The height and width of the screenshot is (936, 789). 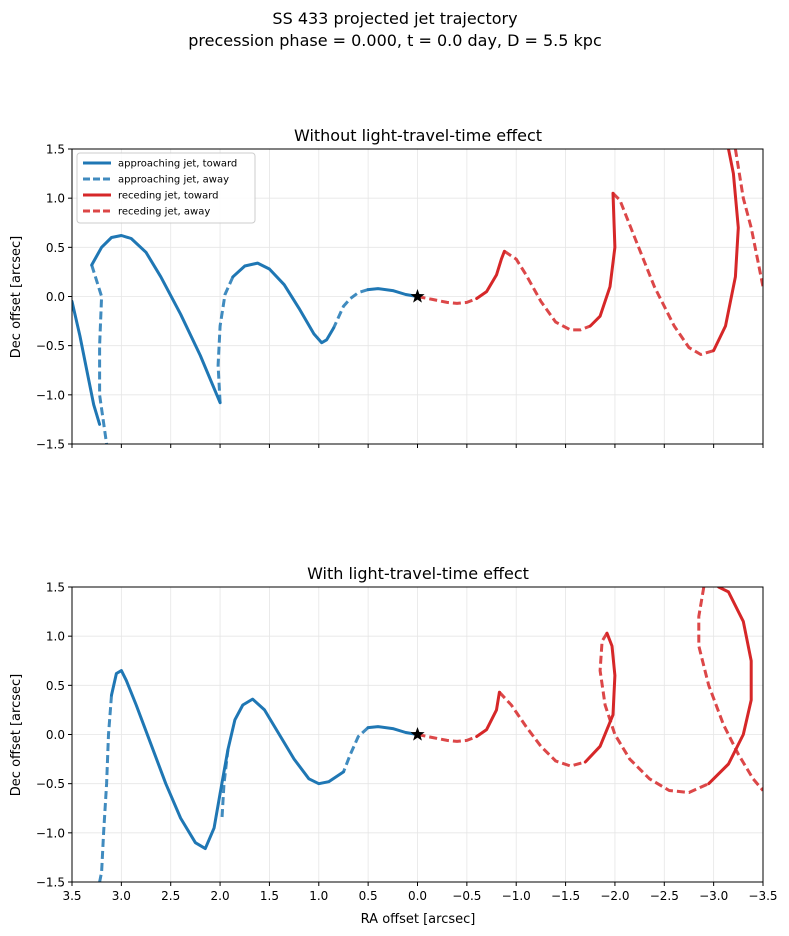 I want to click on x-tick-label: −1.0, so click(x=516, y=896).